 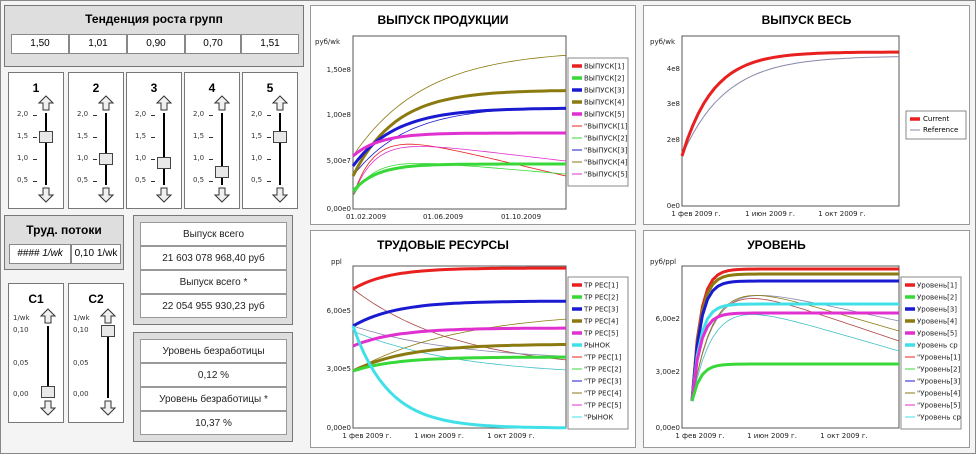 What do you see at coordinates (937, 346) in the screenshot?
I see `legend-label: Уровень ср` at bounding box center [937, 346].